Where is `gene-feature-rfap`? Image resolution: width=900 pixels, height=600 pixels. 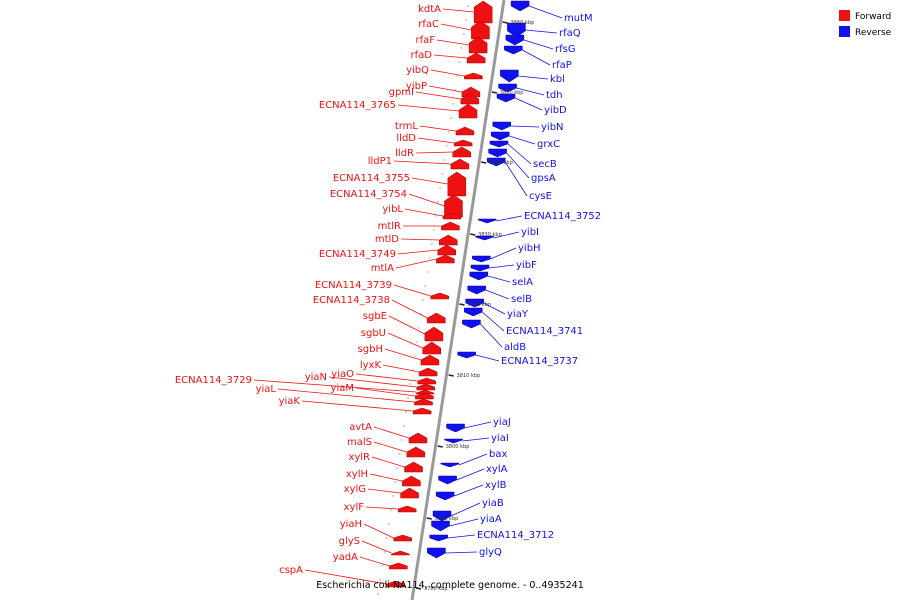 gene-feature-rfap is located at coordinates (513, 50).